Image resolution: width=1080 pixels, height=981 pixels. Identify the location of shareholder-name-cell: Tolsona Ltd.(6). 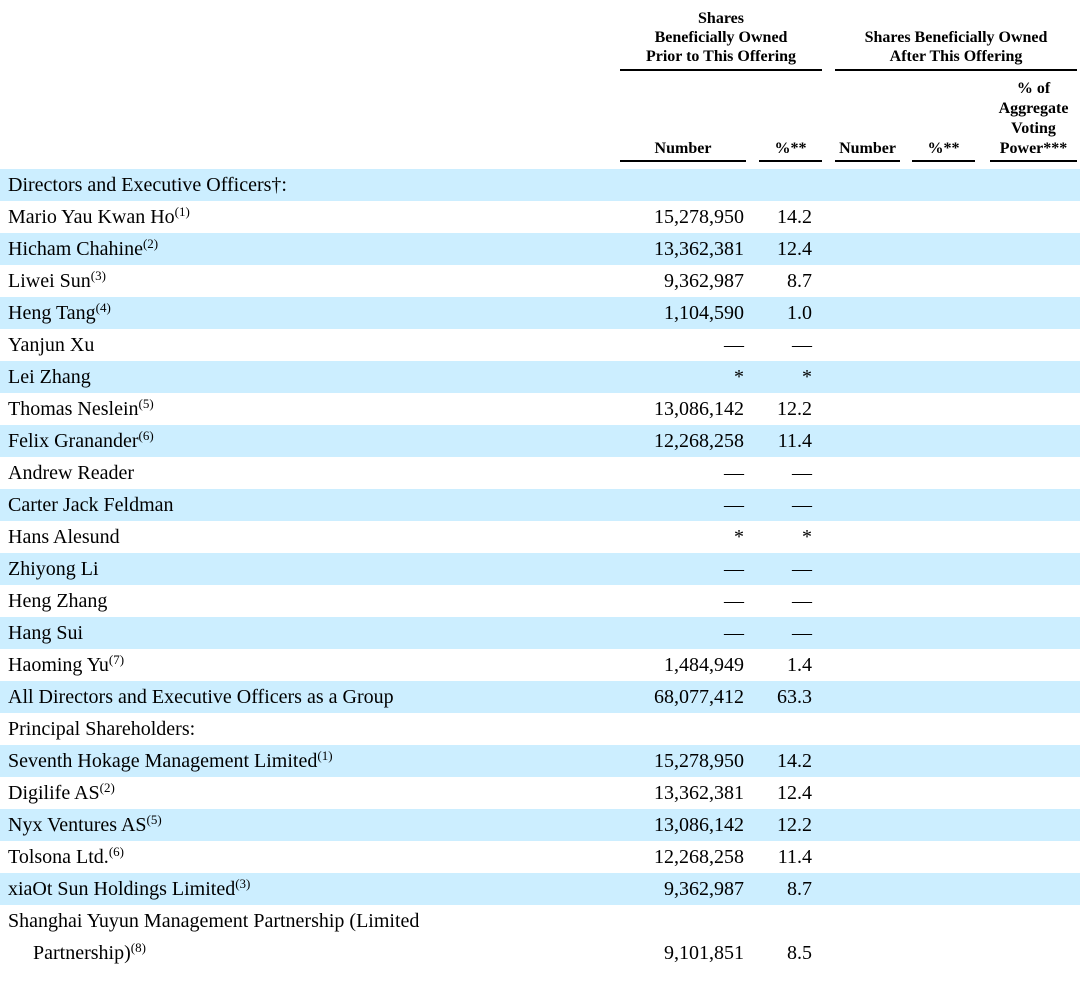
(310, 857).